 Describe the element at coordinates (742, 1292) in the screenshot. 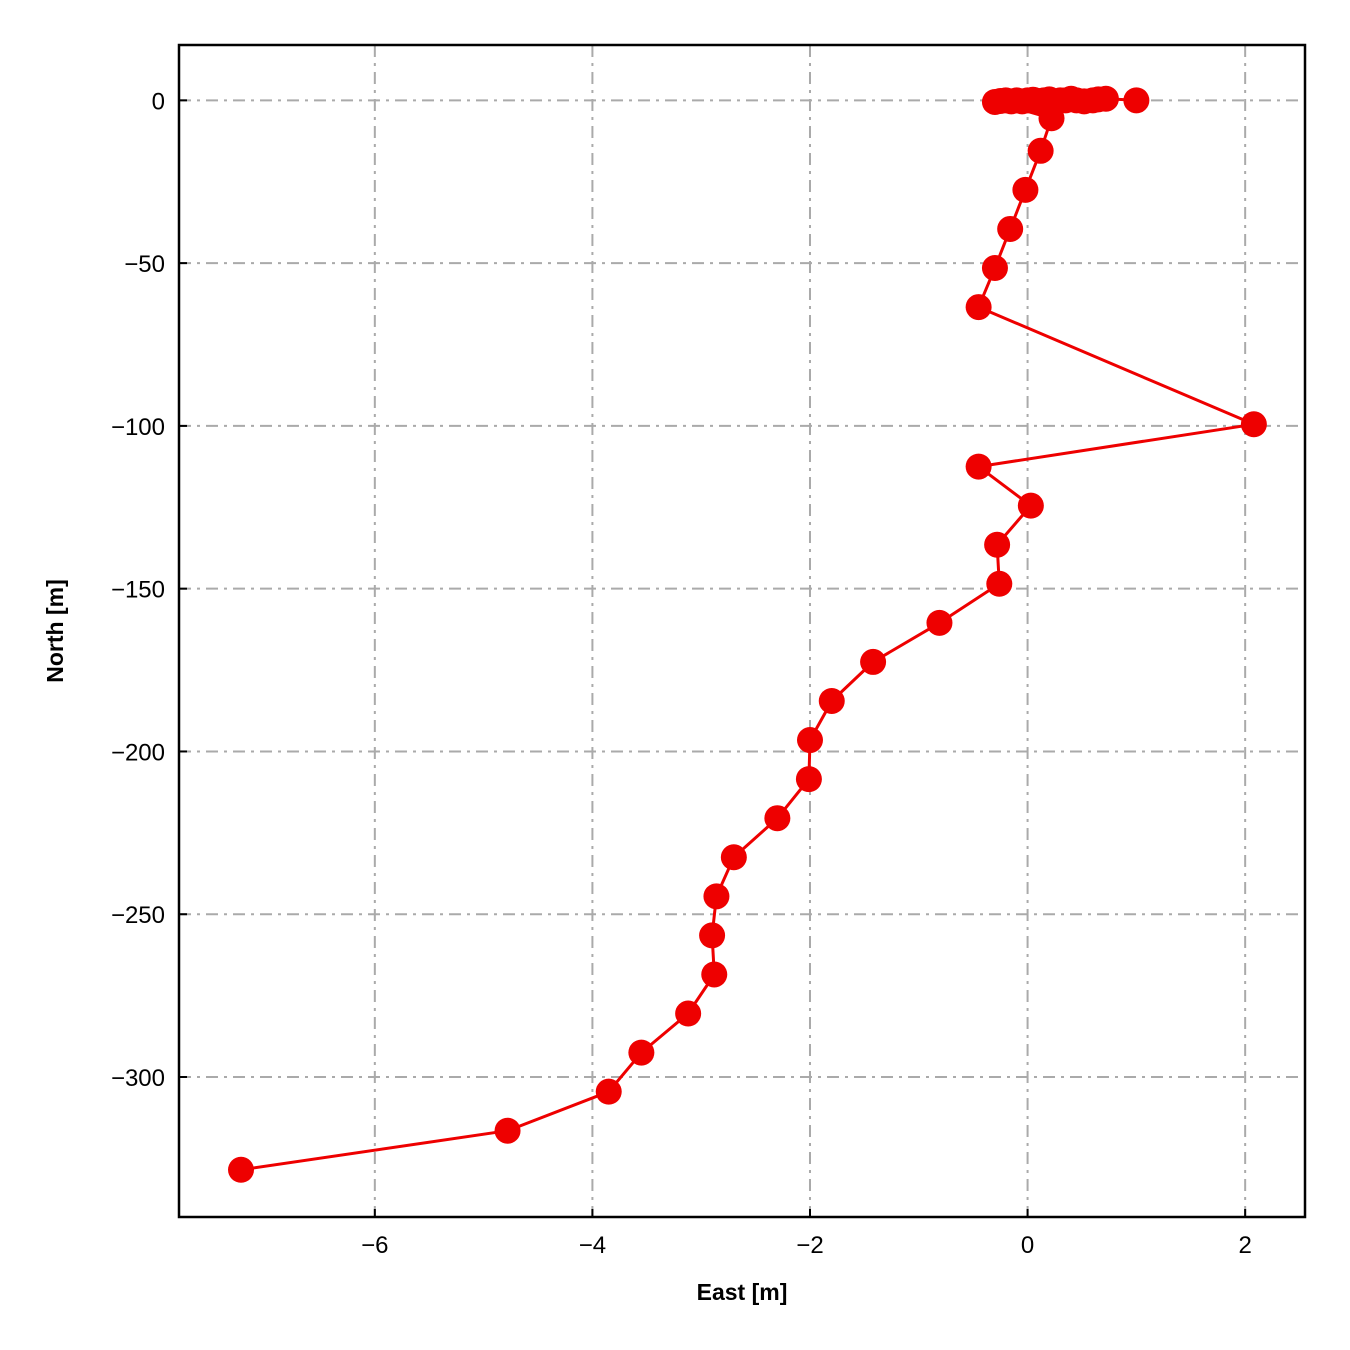

I see `x-axis-title: East [m]` at that location.